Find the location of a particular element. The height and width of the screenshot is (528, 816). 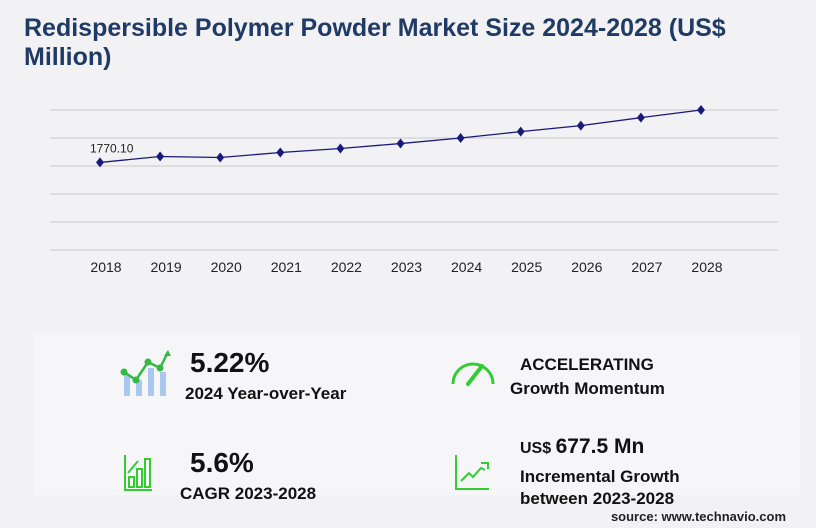

yoy-label: 2024 Year-over-Year is located at coordinates (266, 393).